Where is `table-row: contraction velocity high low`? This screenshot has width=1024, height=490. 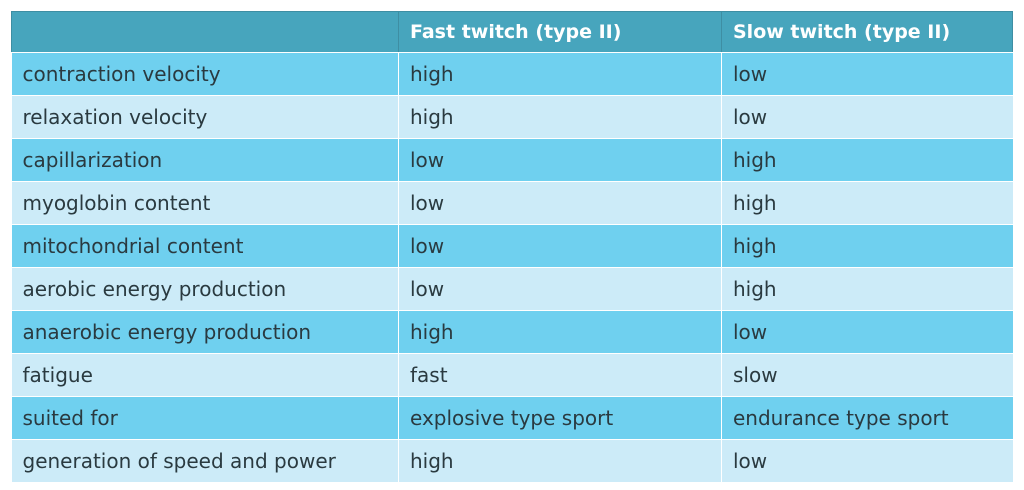
table-row: contraction velocity high low is located at coordinates (512, 74).